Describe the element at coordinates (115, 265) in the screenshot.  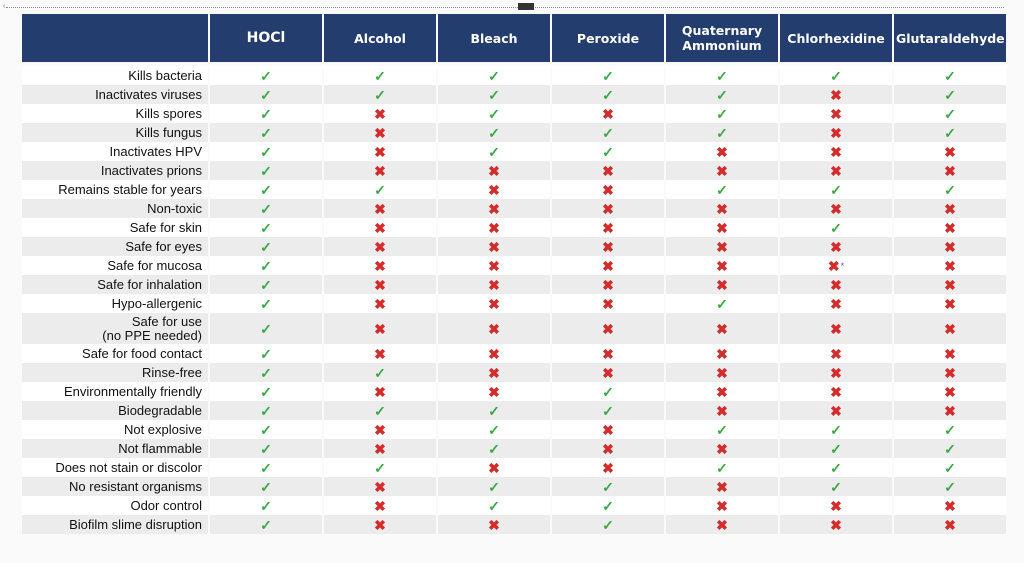
I see `row-label: Safe for mucosa` at that location.